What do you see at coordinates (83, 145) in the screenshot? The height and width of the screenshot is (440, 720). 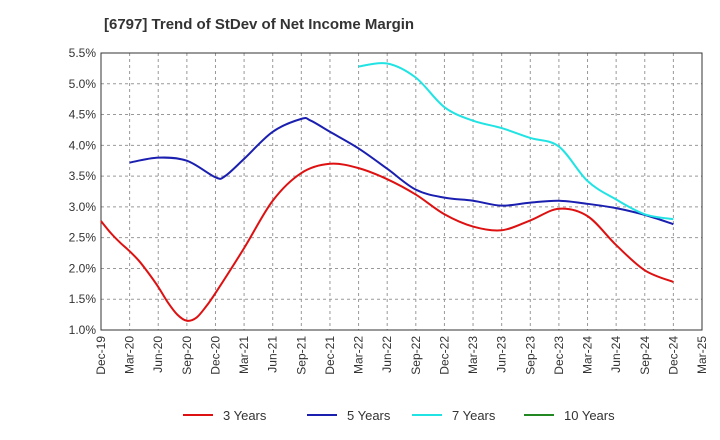 I see `y-tick-label: 4.0%` at bounding box center [83, 145].